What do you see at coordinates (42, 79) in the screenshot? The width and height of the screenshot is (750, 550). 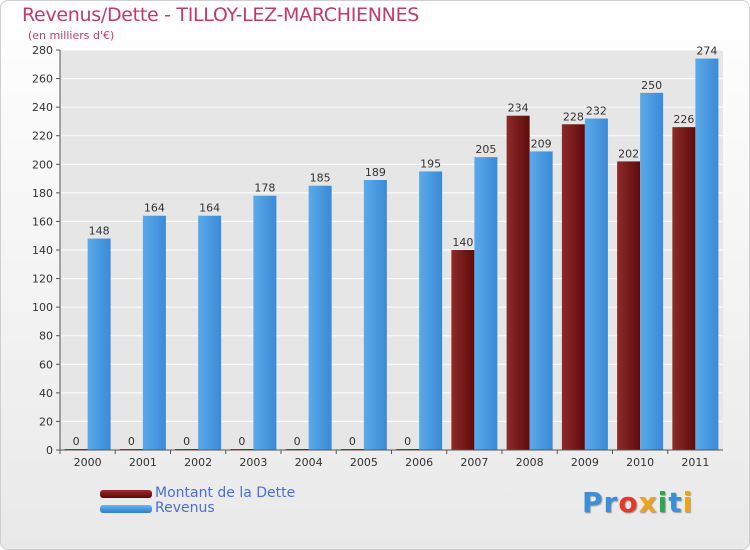 I see `y-tick-label: 260` at bounding box center [42, 79].